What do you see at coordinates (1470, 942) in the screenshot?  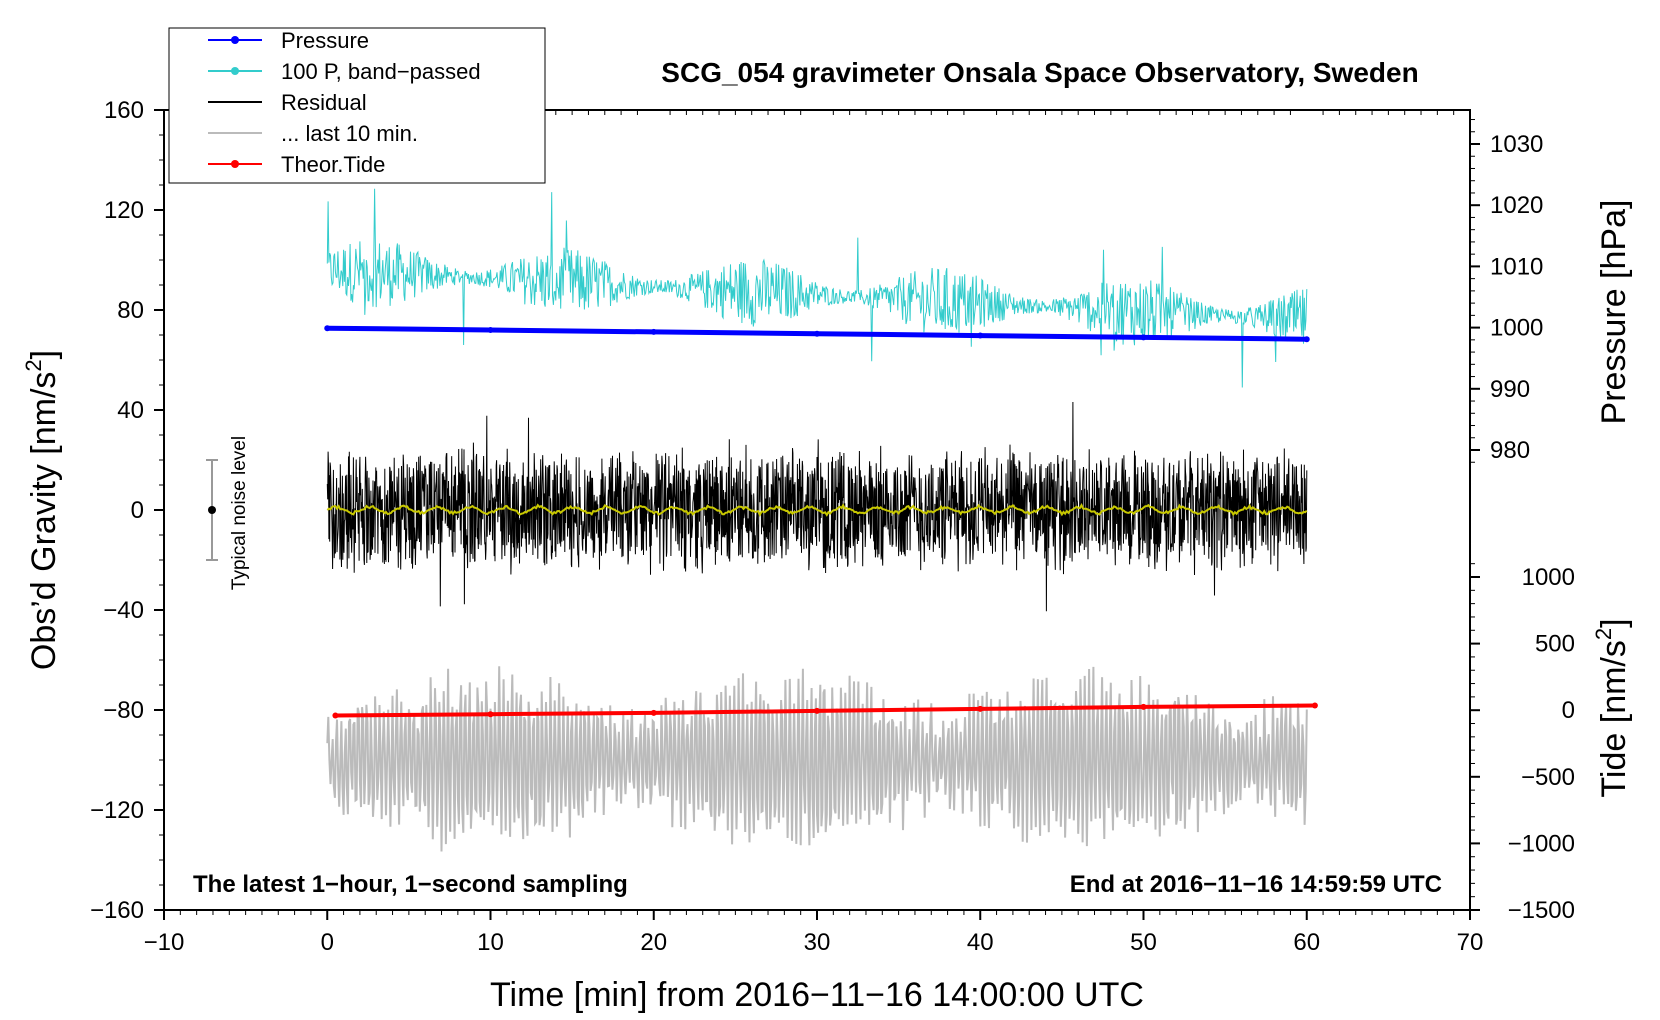 I see `x-tick-label: 70` at bounding box center [1470, 942].